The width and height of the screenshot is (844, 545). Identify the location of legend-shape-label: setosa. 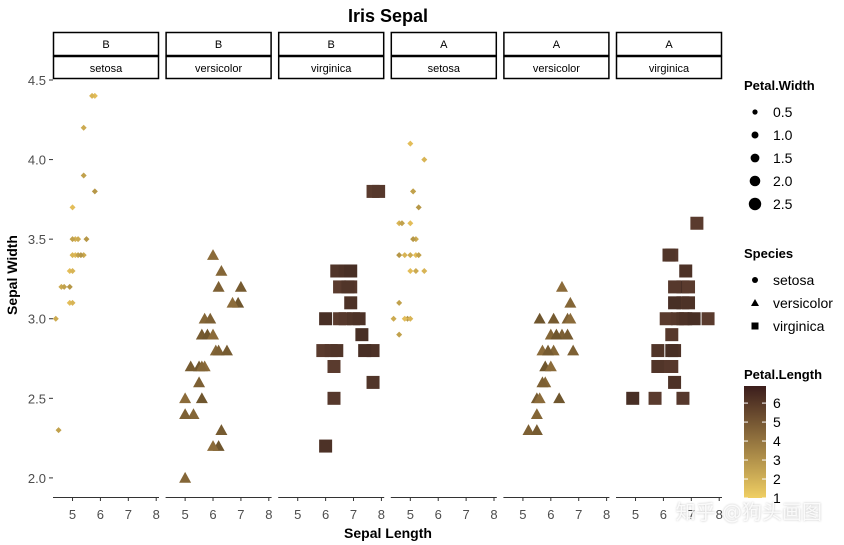
(793, 280).